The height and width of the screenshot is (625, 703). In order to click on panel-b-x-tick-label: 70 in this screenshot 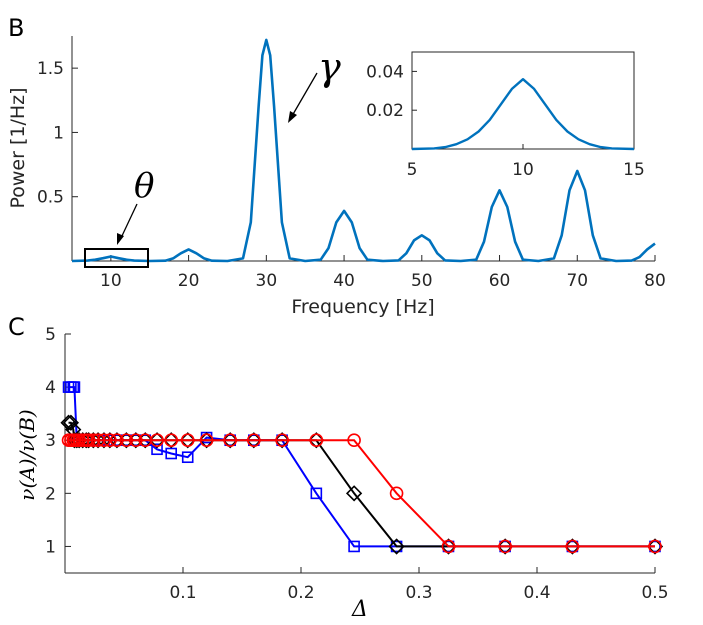, I will do `click(577, 281)`.